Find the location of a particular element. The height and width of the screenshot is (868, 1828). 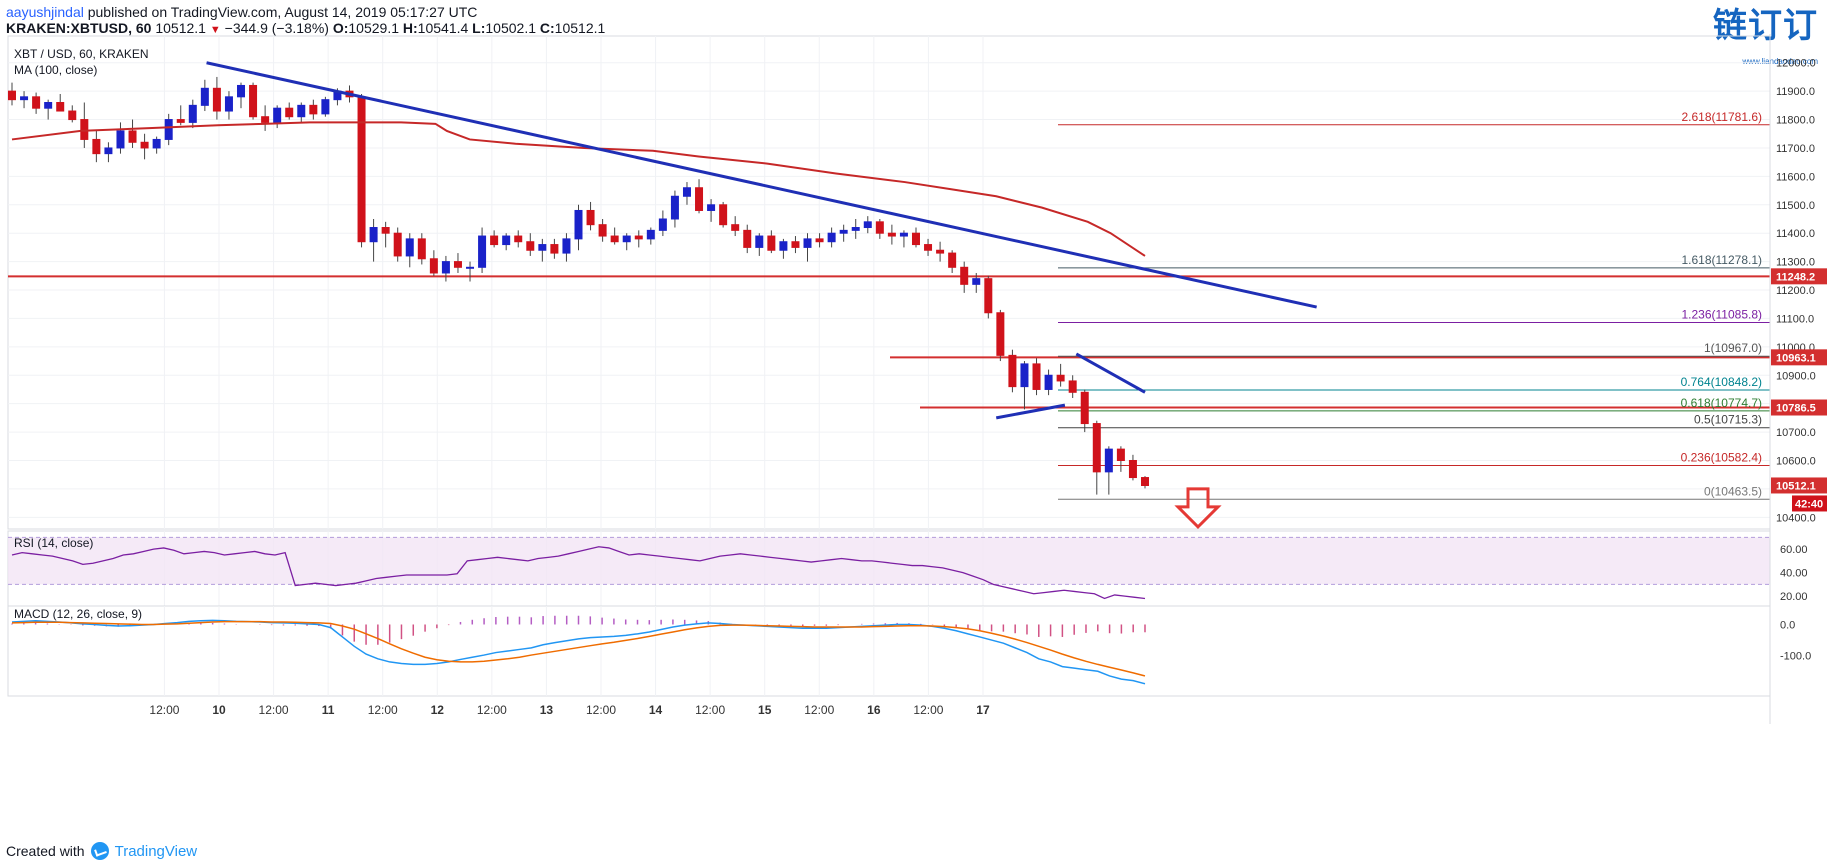

chart-title: XBT / USD, 60, KRAKEN is located at coordinates (81, 54).